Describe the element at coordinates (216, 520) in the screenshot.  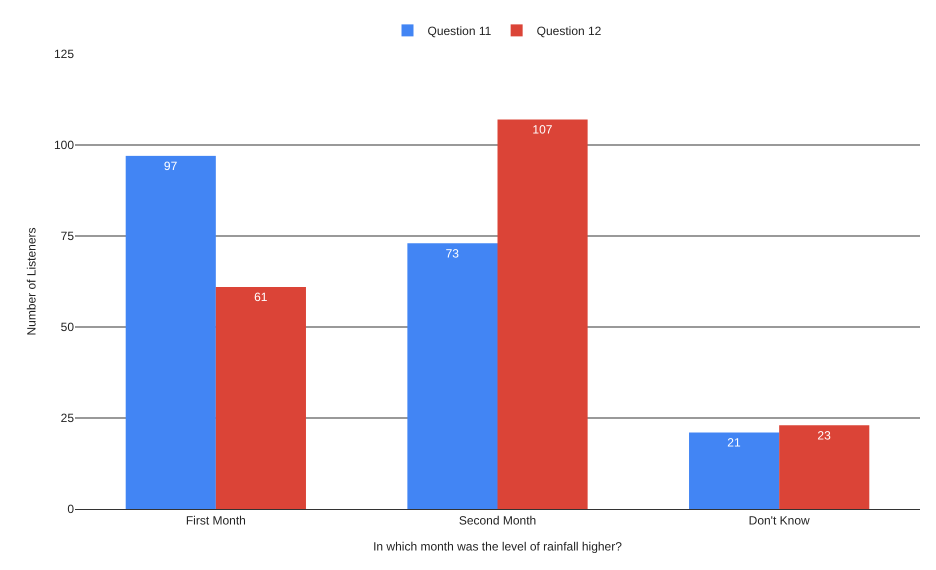
I see `x-tick-label: First Month` at that location.